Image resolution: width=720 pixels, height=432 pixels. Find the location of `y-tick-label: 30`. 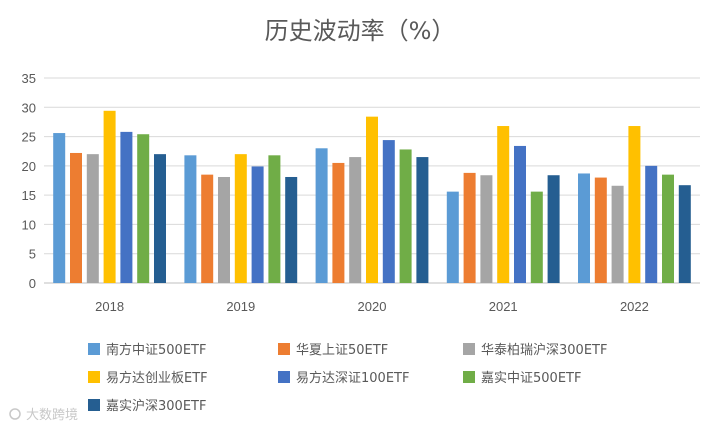

y-tick-label: 30 is located at coordinates (29, 107).